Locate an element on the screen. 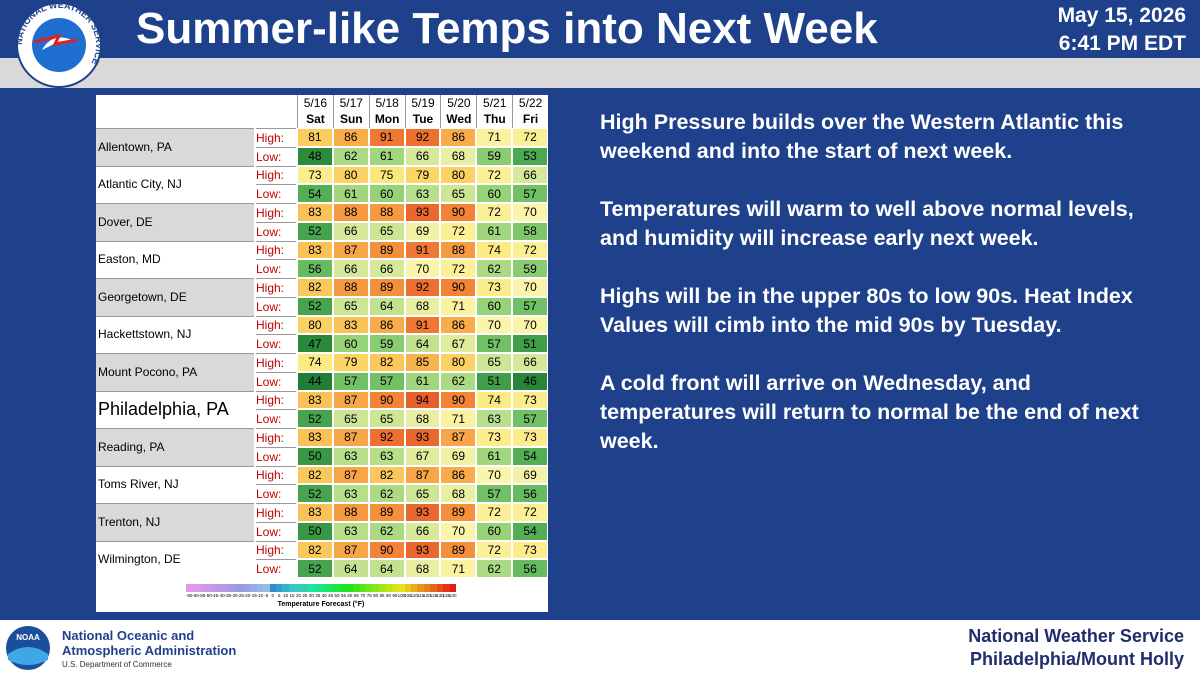  temp-cell: 65 is located at coordinates (350, 306).